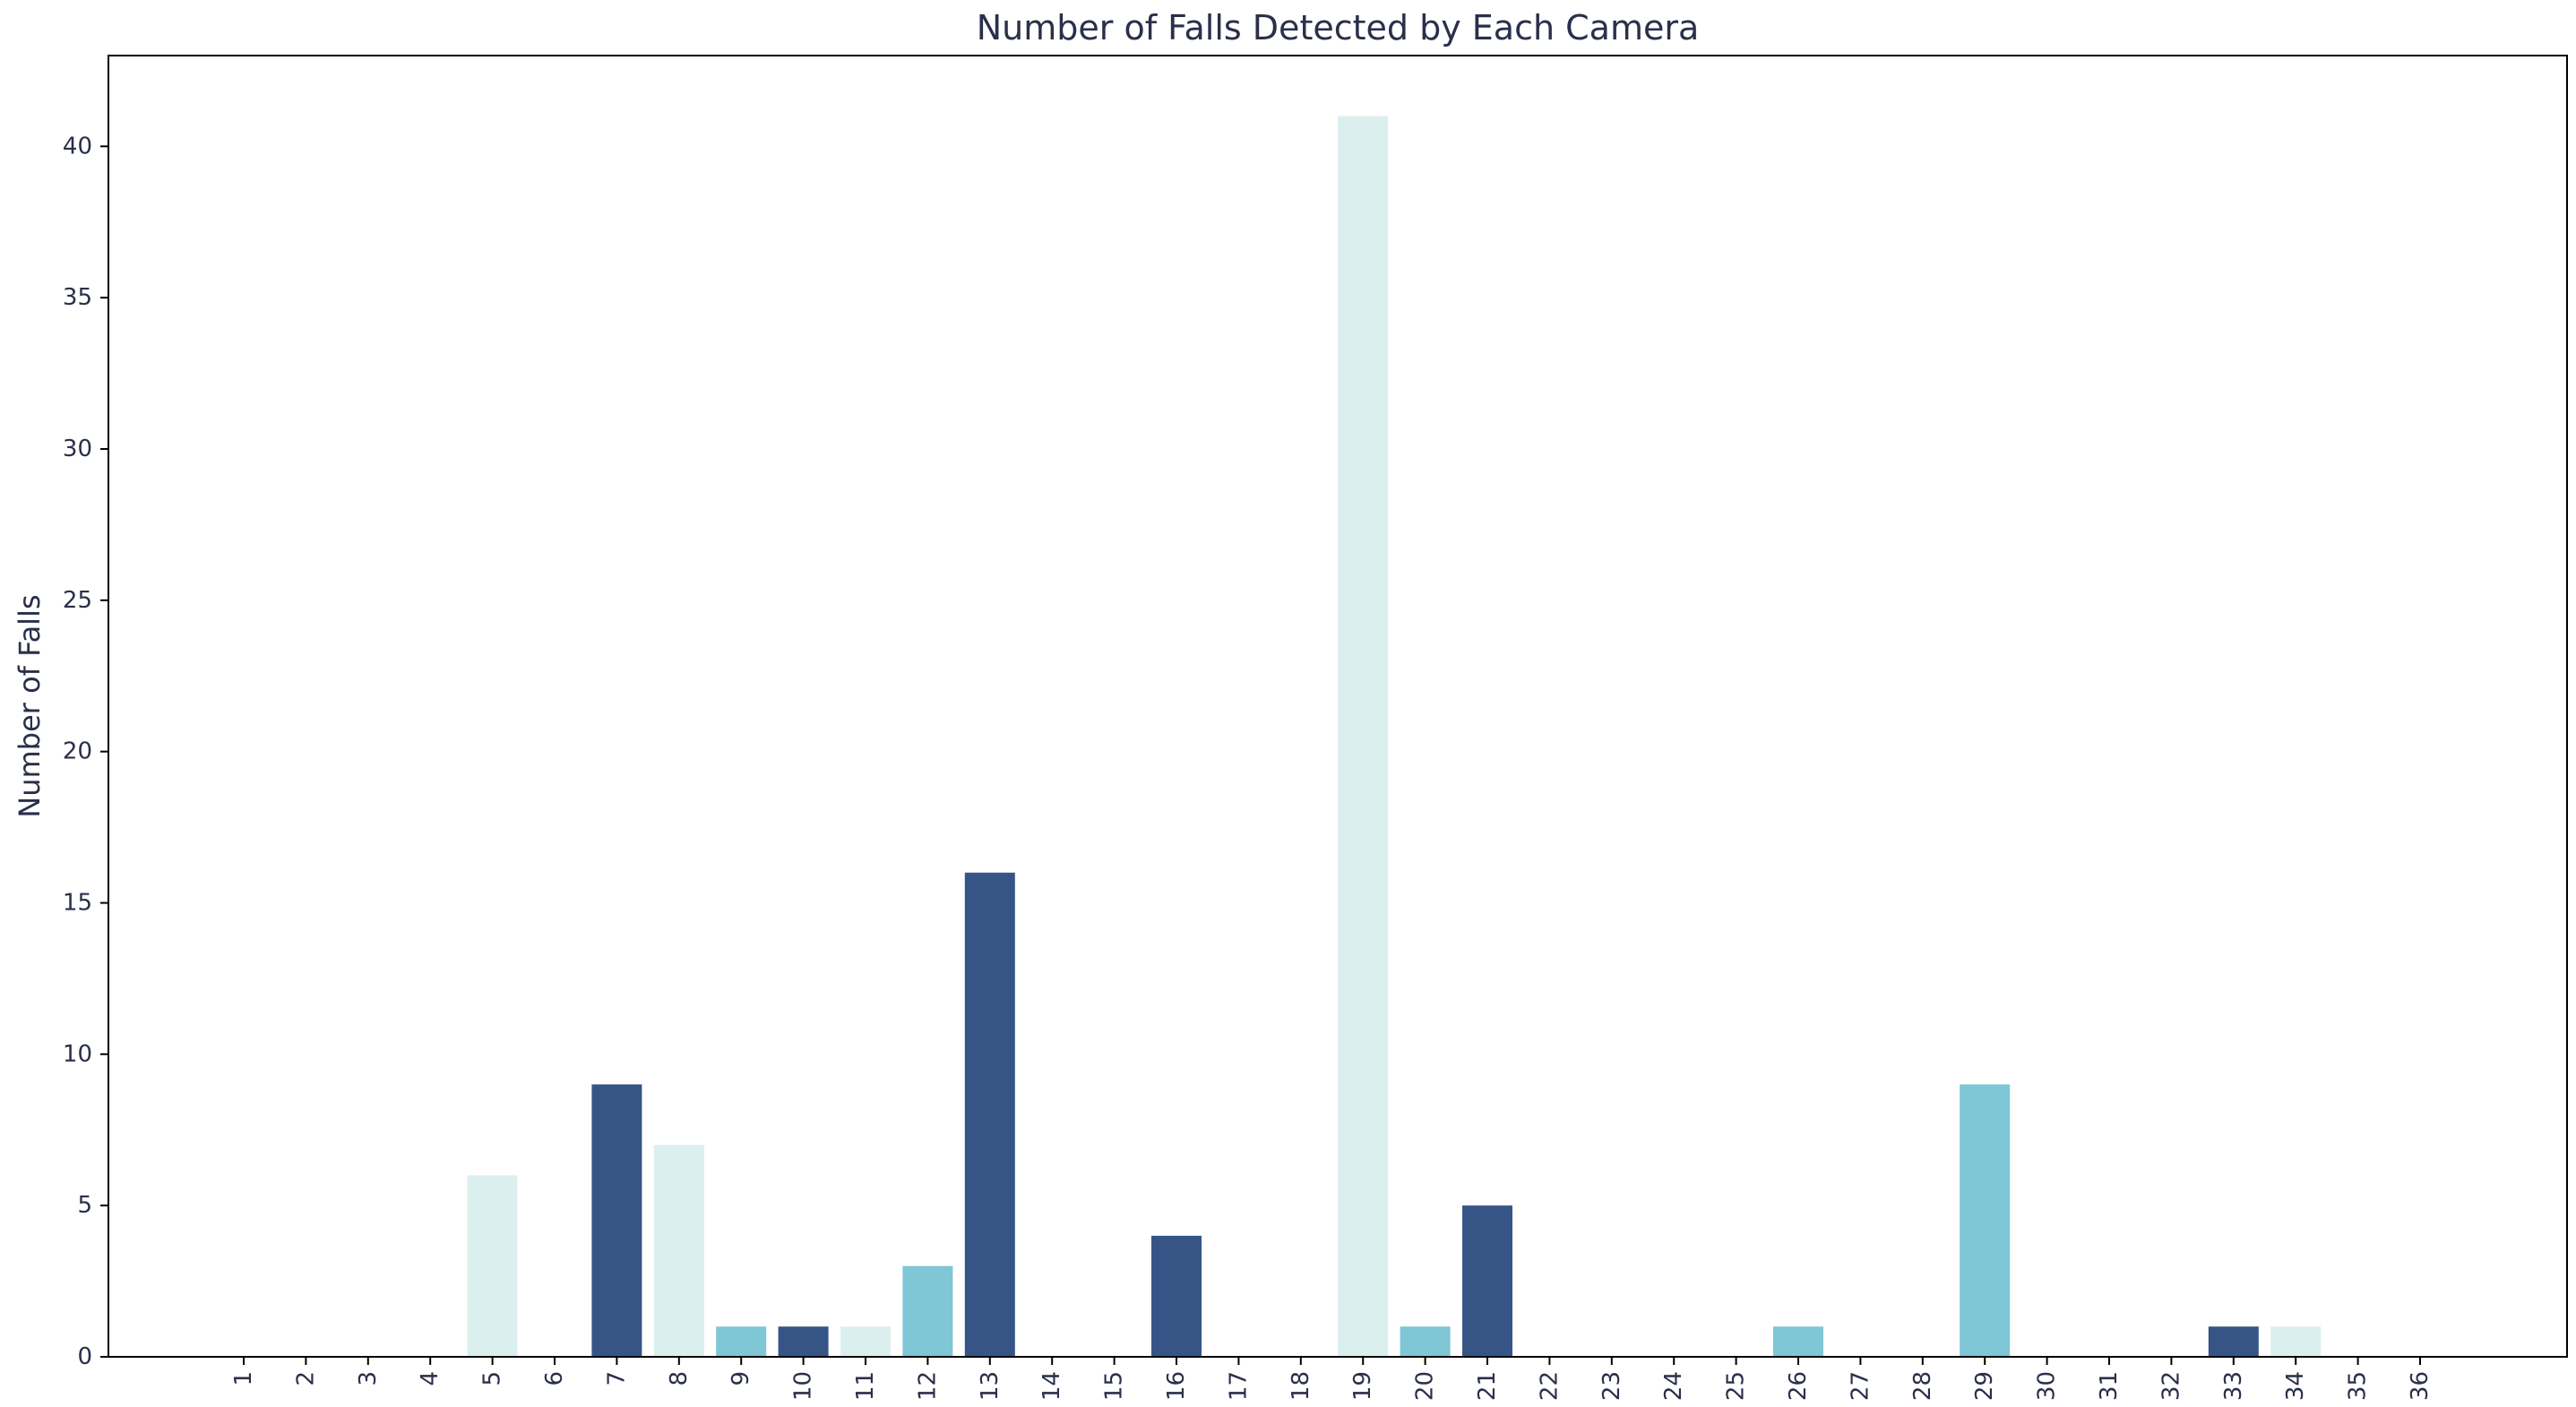 This screenshot has width=2576, height=1407. I want to click on x-tick-label: 19, so click(1363, 1386).